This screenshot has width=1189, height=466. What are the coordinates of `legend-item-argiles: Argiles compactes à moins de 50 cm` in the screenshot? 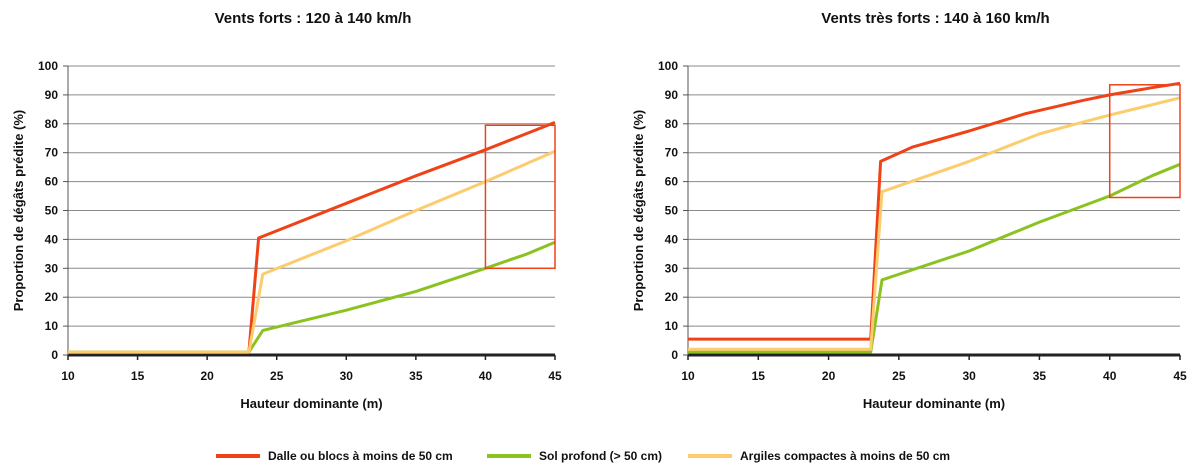 It's located at (819, 456).